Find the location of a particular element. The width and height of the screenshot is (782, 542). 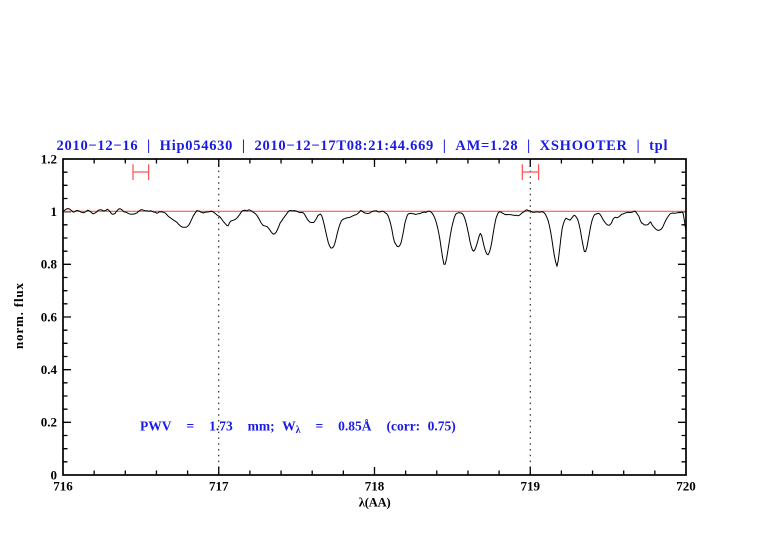

svg-text: 719 is located at coordinates (531, 486).